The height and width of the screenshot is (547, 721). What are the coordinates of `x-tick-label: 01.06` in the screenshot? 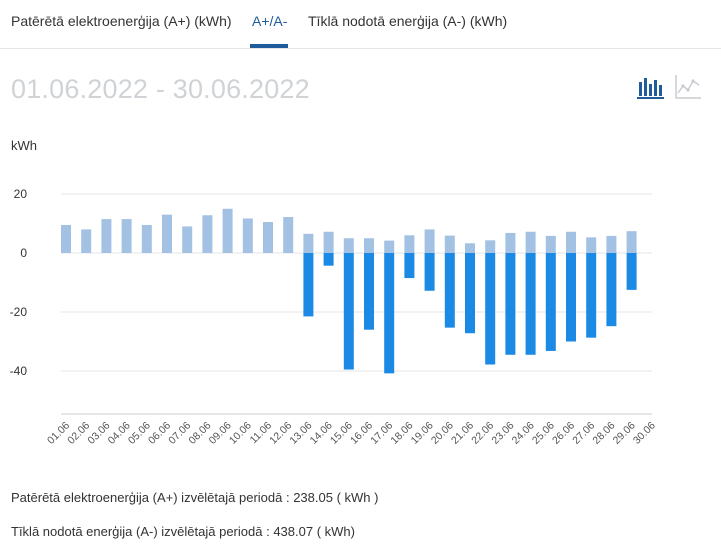 It's located at (58, 433).